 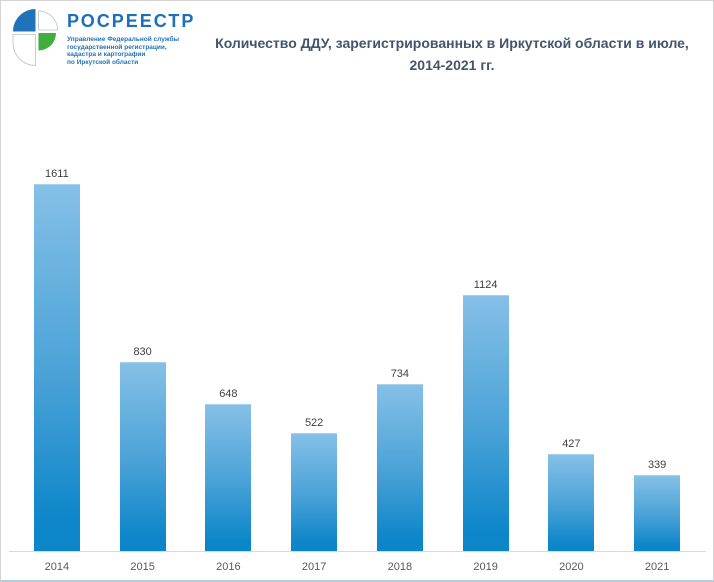 I want to click on x-axis-label: 2014, so click(x=57, y=567).